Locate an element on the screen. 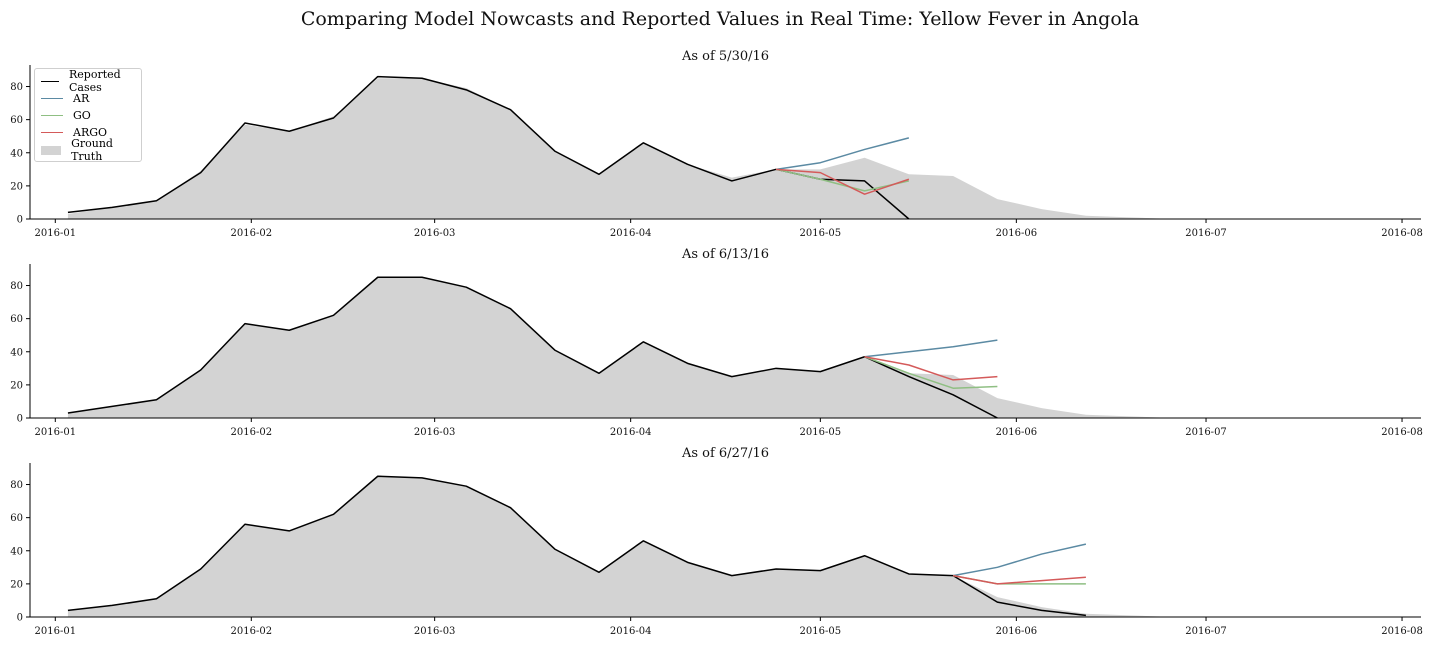  subplot-title: As of 6/27/16 is located at coordinates (725, 453).